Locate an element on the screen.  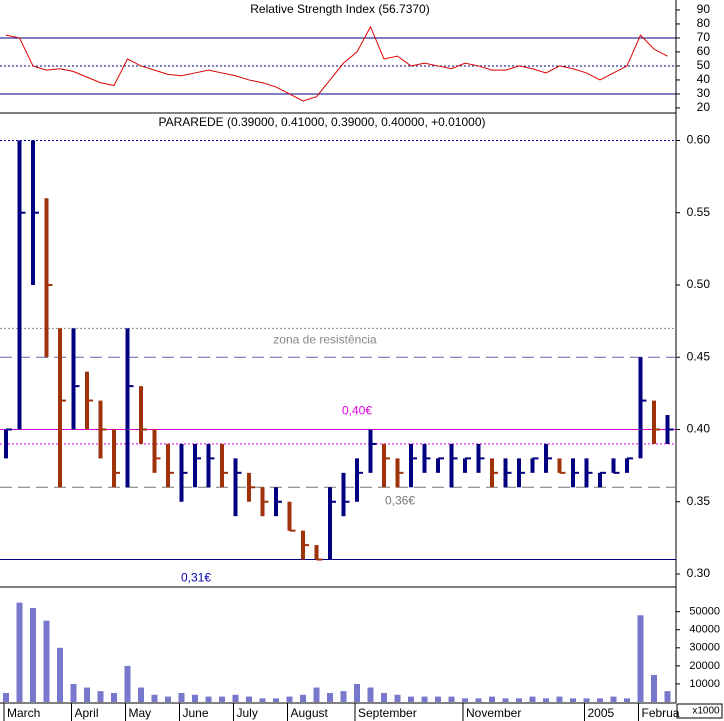
x-tick-label: September is located at coordinates (387, 713).